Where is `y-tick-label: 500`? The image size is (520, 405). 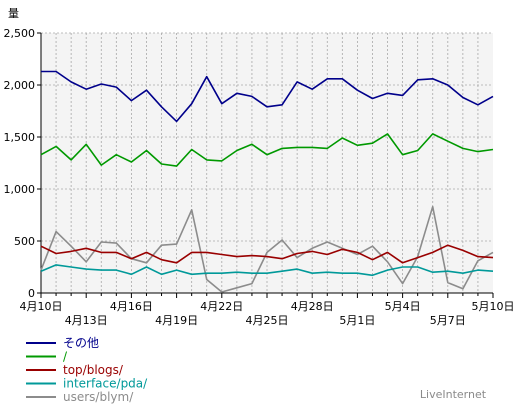
y-tick-label: 500 is located at coordinates (24, 241).